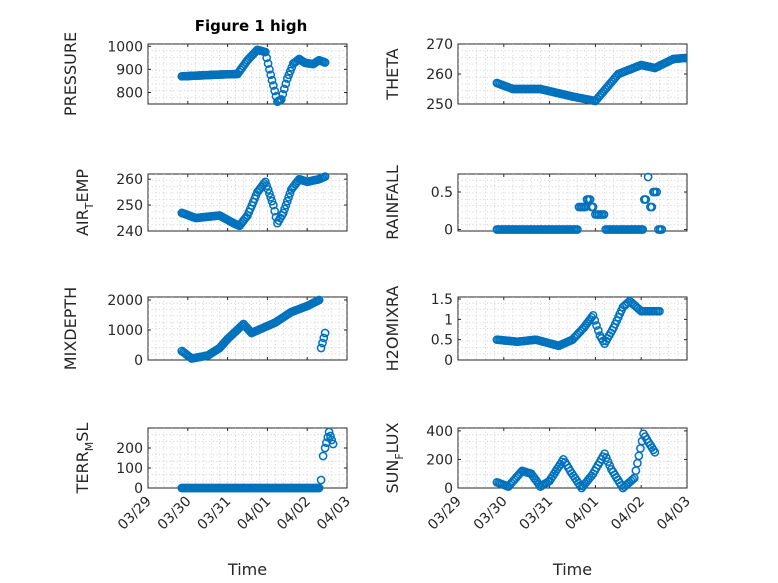 Image resolution: width=778 pixels, height=583 pixels. I want to click on y-tick-label: 240, so click(129, 232).